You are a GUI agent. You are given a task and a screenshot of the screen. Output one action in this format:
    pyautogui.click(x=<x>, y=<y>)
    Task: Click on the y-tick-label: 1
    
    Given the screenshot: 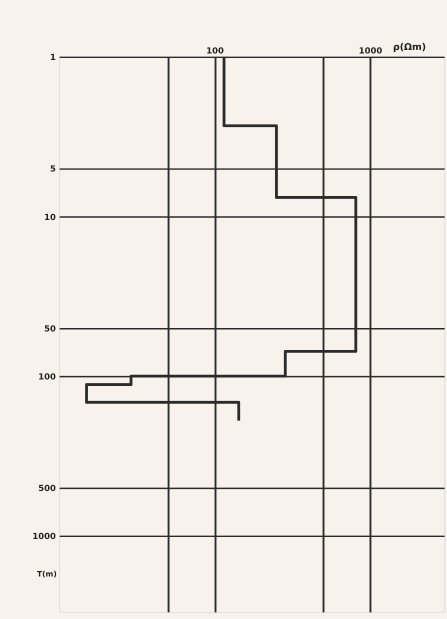 What is the action you would take?
    pyautogui.click(x=53, y=57)
    